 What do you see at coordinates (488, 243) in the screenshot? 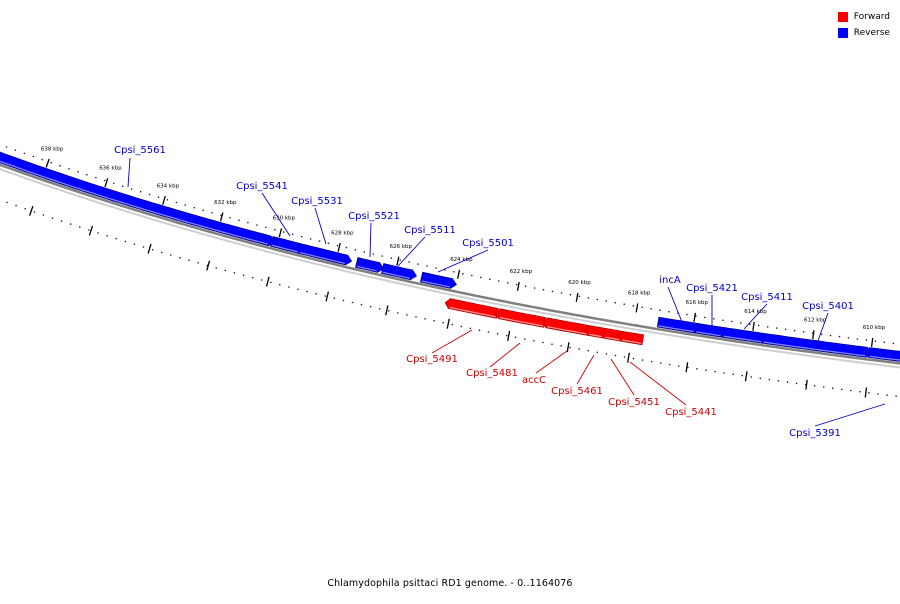
I see `gene-label-Cpsi_5501: Cpsi_5501` at bounding box center [488, 243].